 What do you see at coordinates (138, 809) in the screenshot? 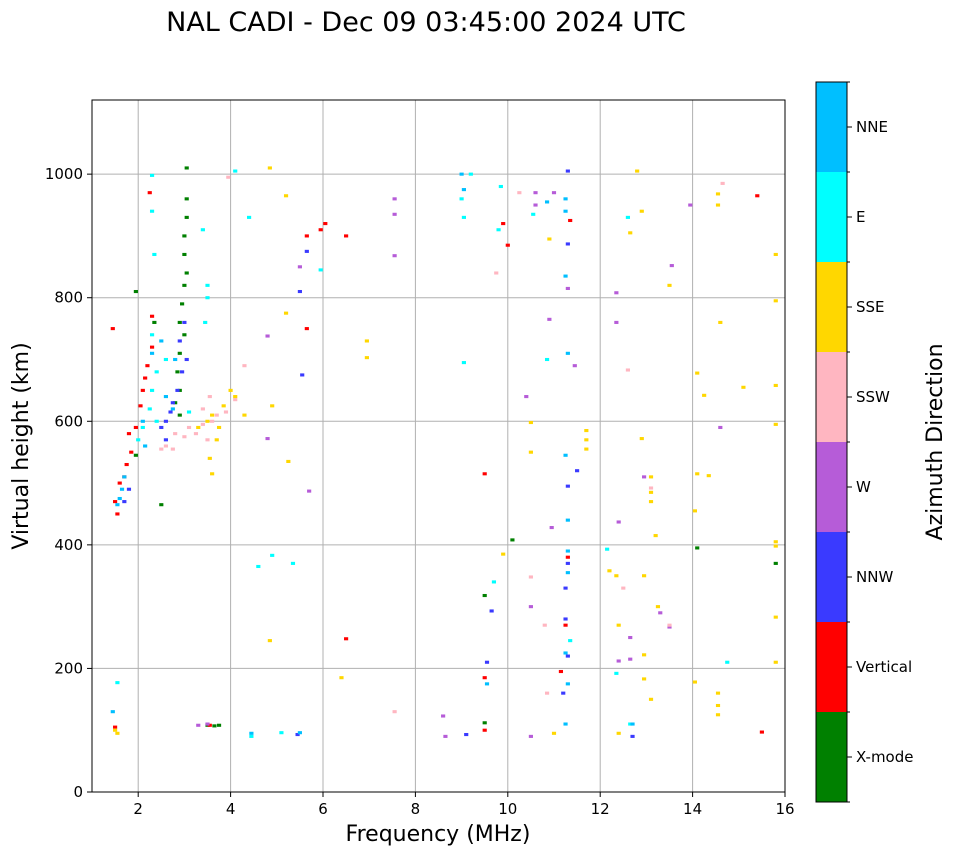
I see `x-tick-label: 2` at bounding box center [138, 809].